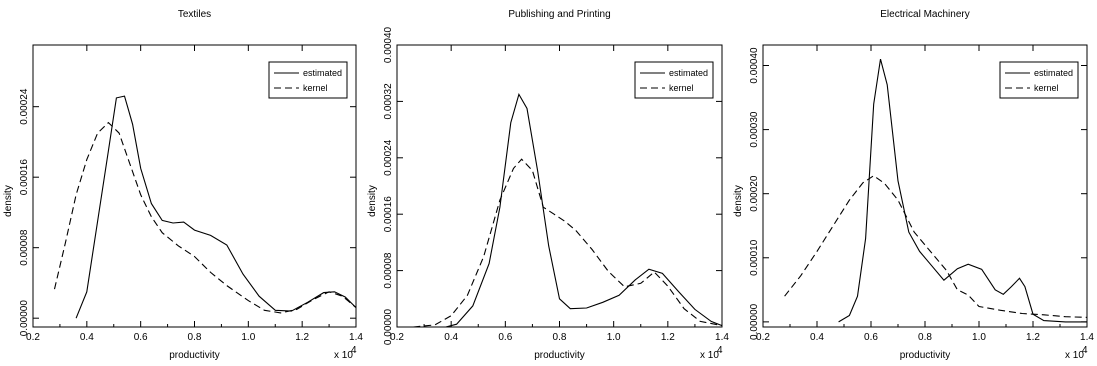 Image resolution: width=1097 pixels, height=366 pixels. I want to click on y-tick-label: 0.00032, so click(388, 101).